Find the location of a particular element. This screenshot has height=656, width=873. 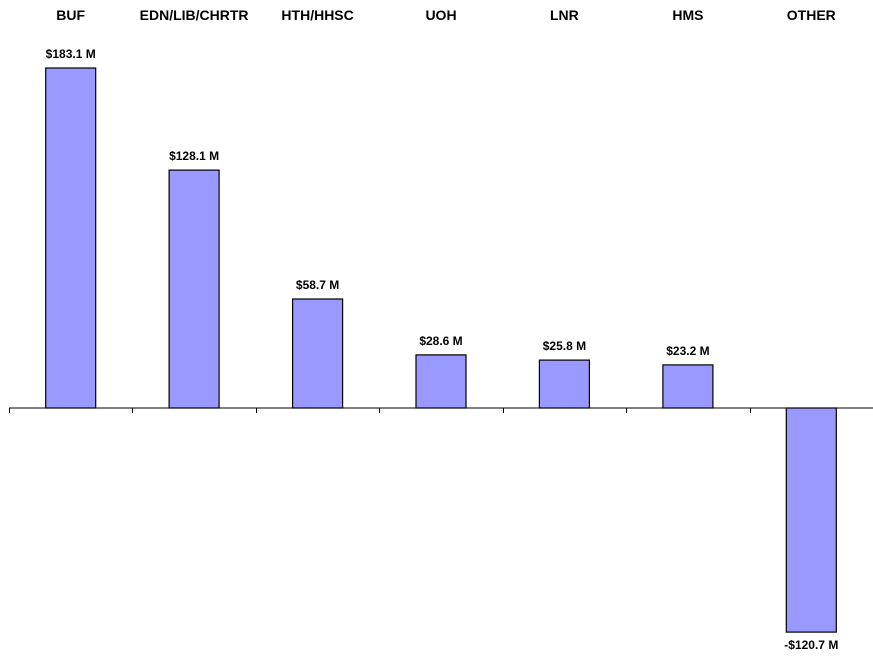

data-label: $28.6 M is located at coordinates (440, 341).